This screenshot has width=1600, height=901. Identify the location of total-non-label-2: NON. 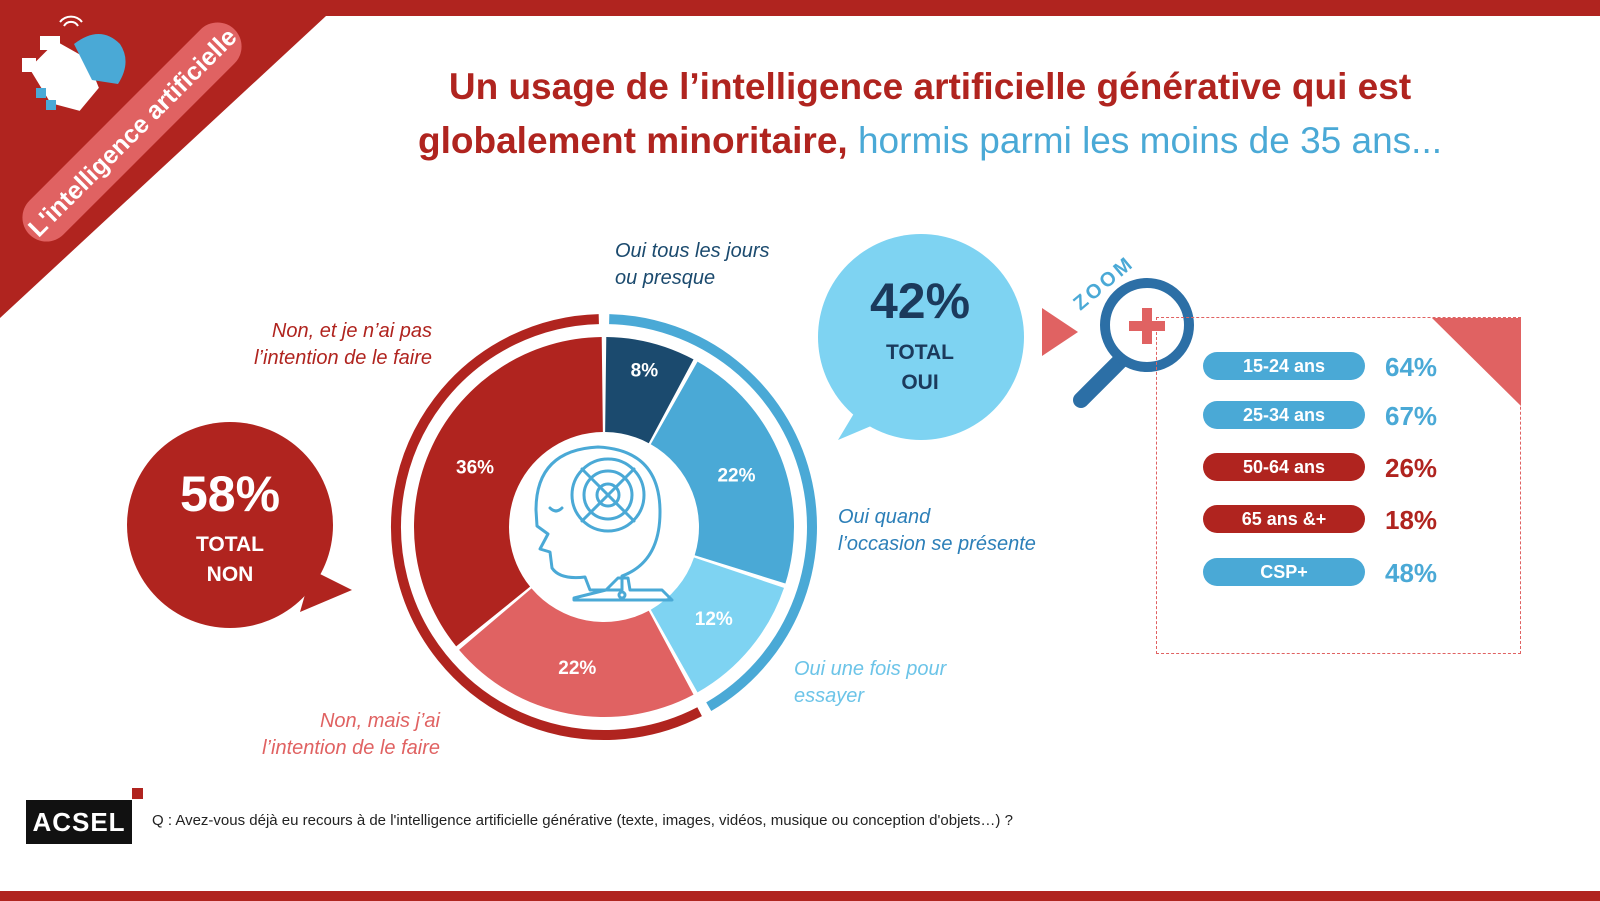
(230, 574).